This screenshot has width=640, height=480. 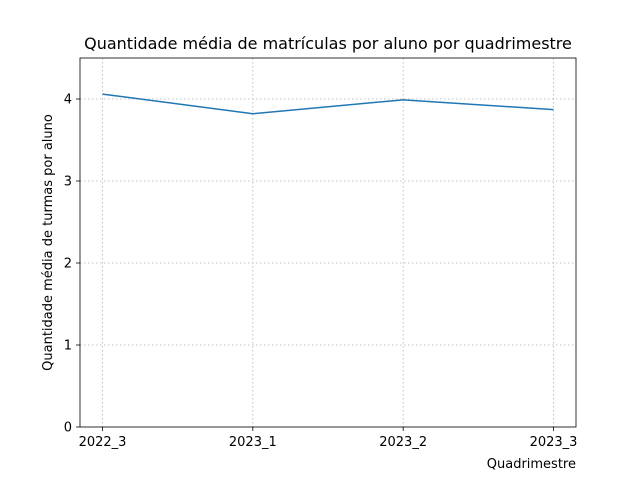 I want to click on plot-area, so click(x=328, y=104).